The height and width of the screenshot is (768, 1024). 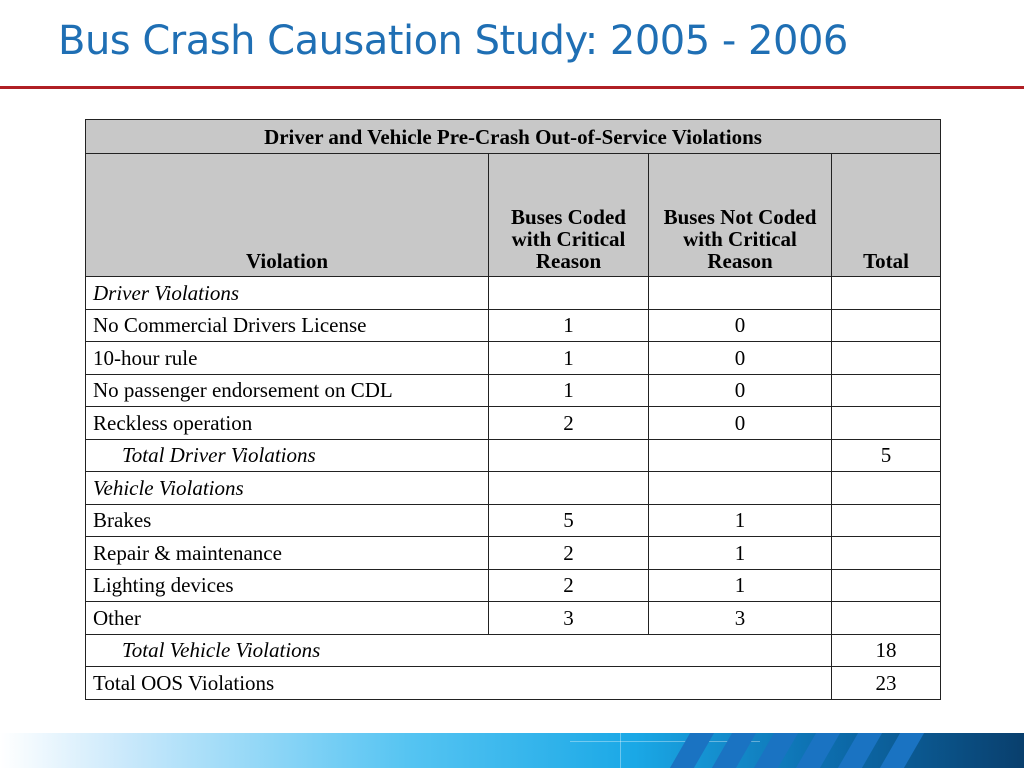 What do you see at coordinates (458, 683) in the screenshot?
I see `grand-total-label: Total OOS Violations` at bounding box center [458, 683].